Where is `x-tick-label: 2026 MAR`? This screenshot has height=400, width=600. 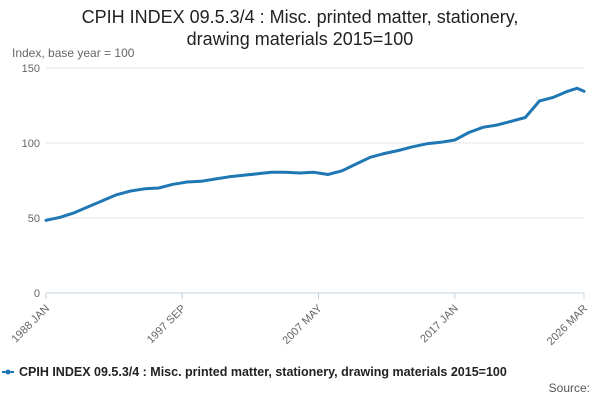 x-tick-label: 2026 MAR is located at coordinates (567, 325).